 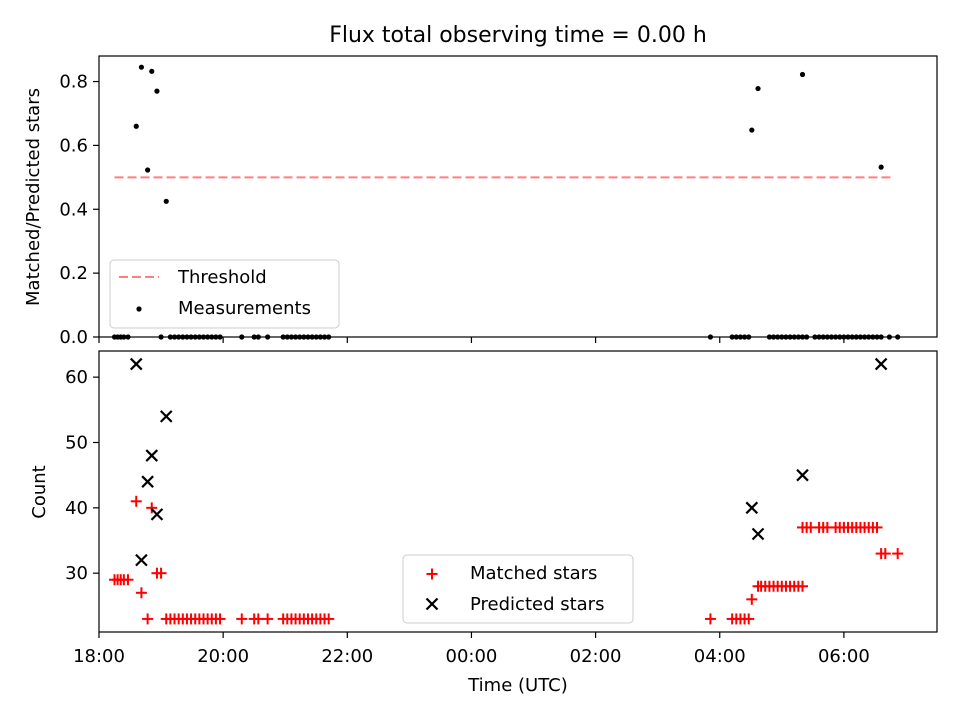 What do you see at coordinates (844, 656) in the screenshot?
I see `x-tick-label: 06:00` at bounding box center [844, 656].